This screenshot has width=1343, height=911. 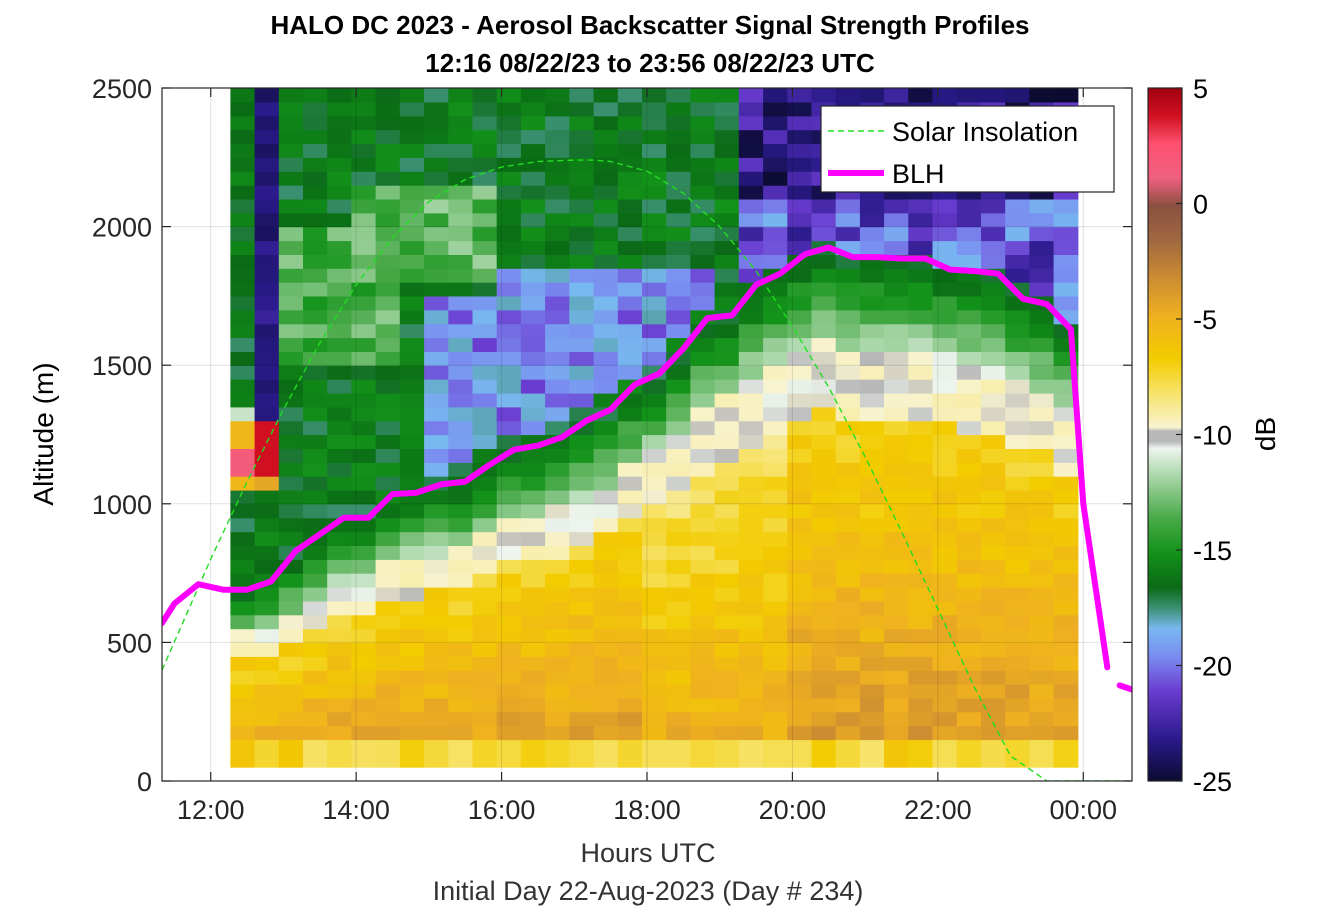 What do you see at coordinates (1212, 782) in the screenshot?
I see `colorbar-tick-label: -25` at bounding box center [1212, 782].